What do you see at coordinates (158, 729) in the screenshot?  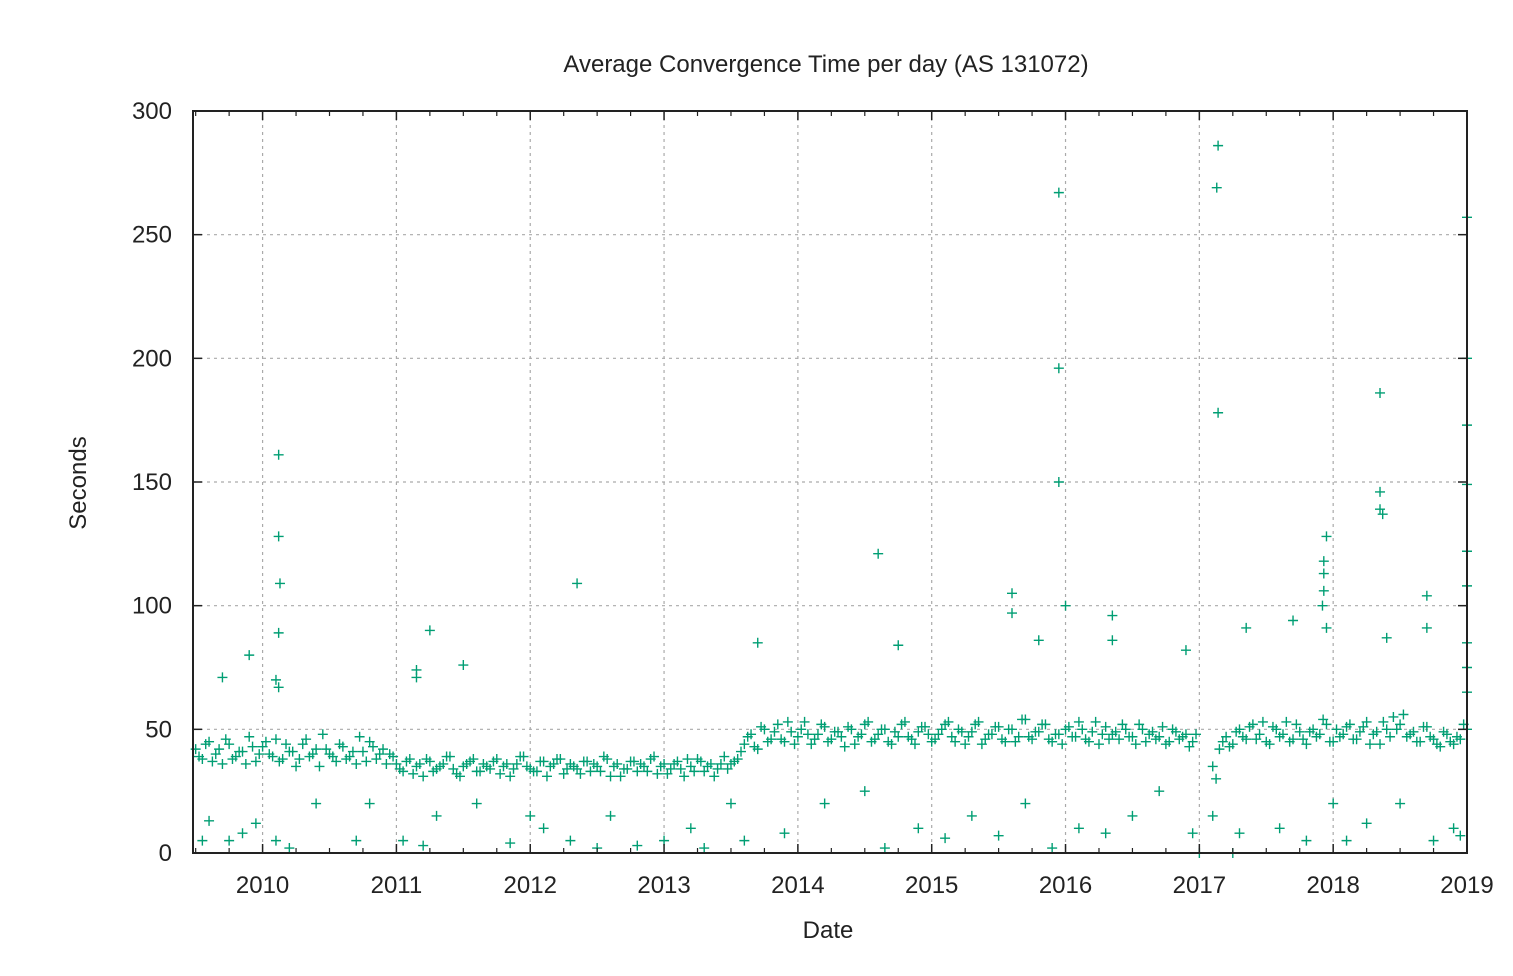 I see `y-tick-label: 50` at bounding box center [158, 729].